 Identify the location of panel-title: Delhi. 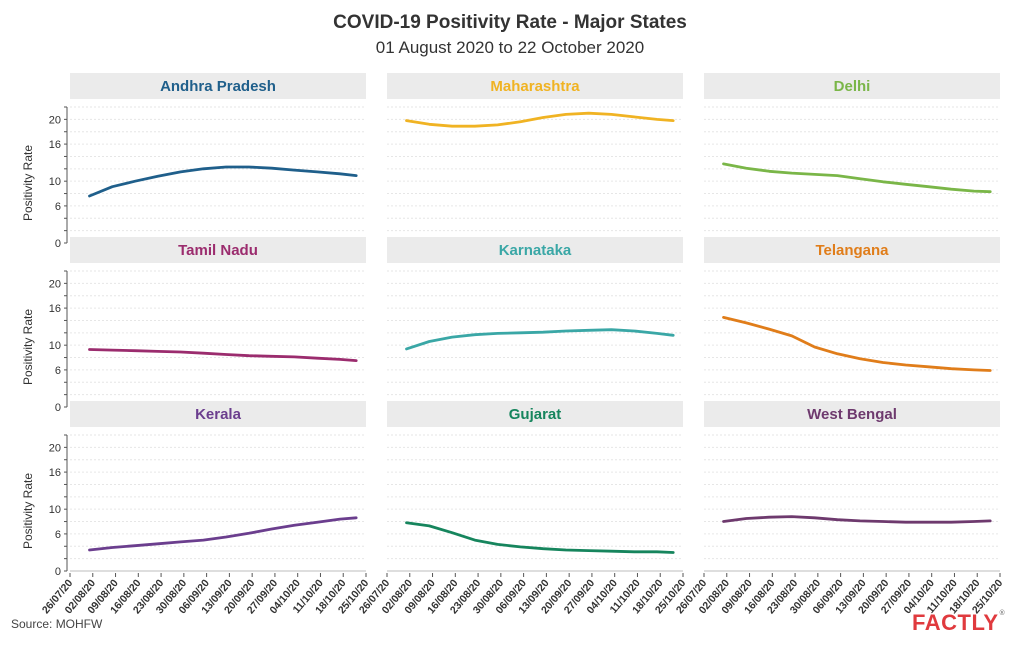
(852, 86).